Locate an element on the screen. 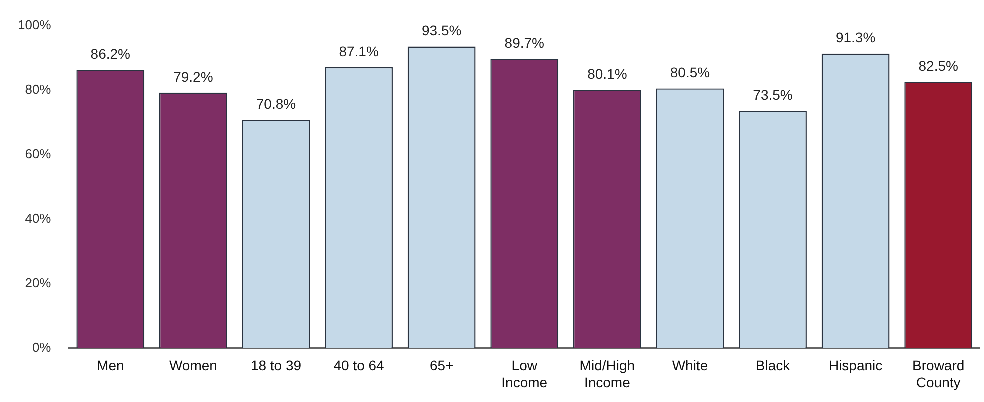 The image size is (984, 402). y-tick-label: 20% is located at coordinates (38, 282).